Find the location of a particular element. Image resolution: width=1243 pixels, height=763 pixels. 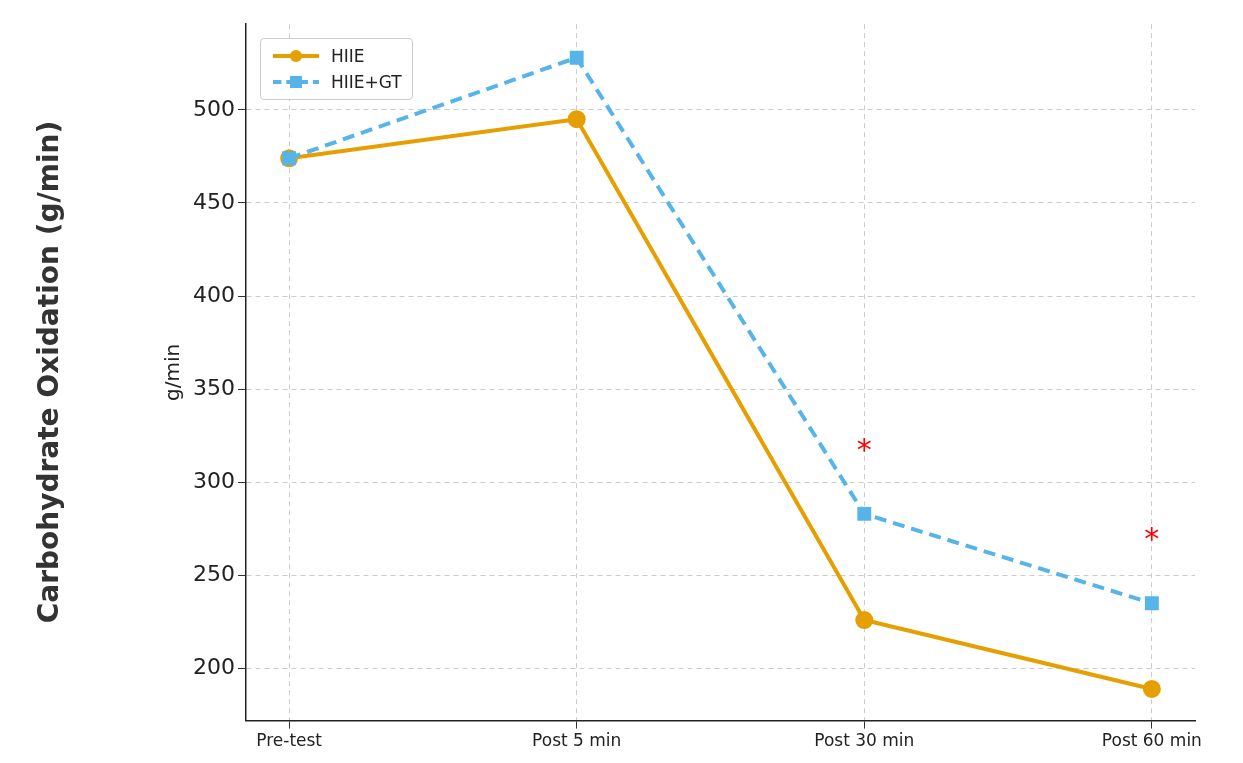

legend-label: HIIE+GT is located at coordinates (366, 82).